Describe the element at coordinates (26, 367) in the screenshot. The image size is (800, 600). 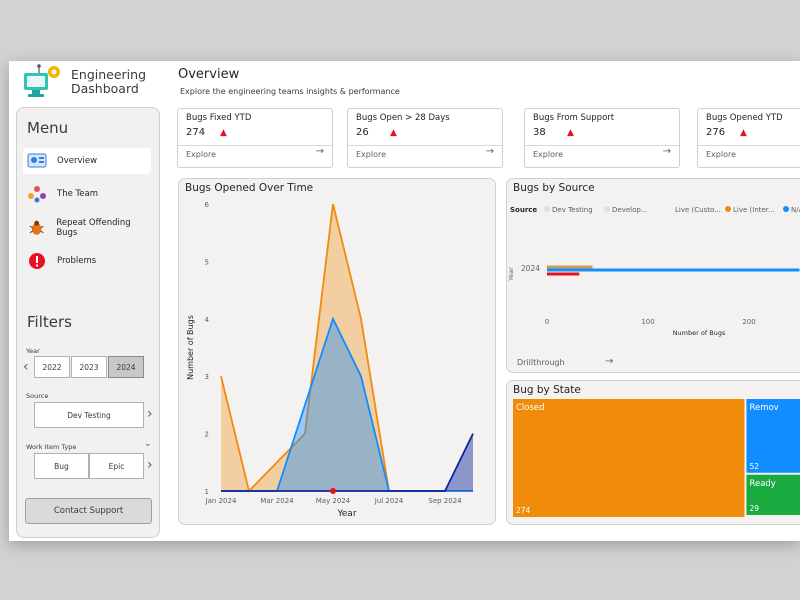
I see `chevron-left-icon: ‹` at that location.